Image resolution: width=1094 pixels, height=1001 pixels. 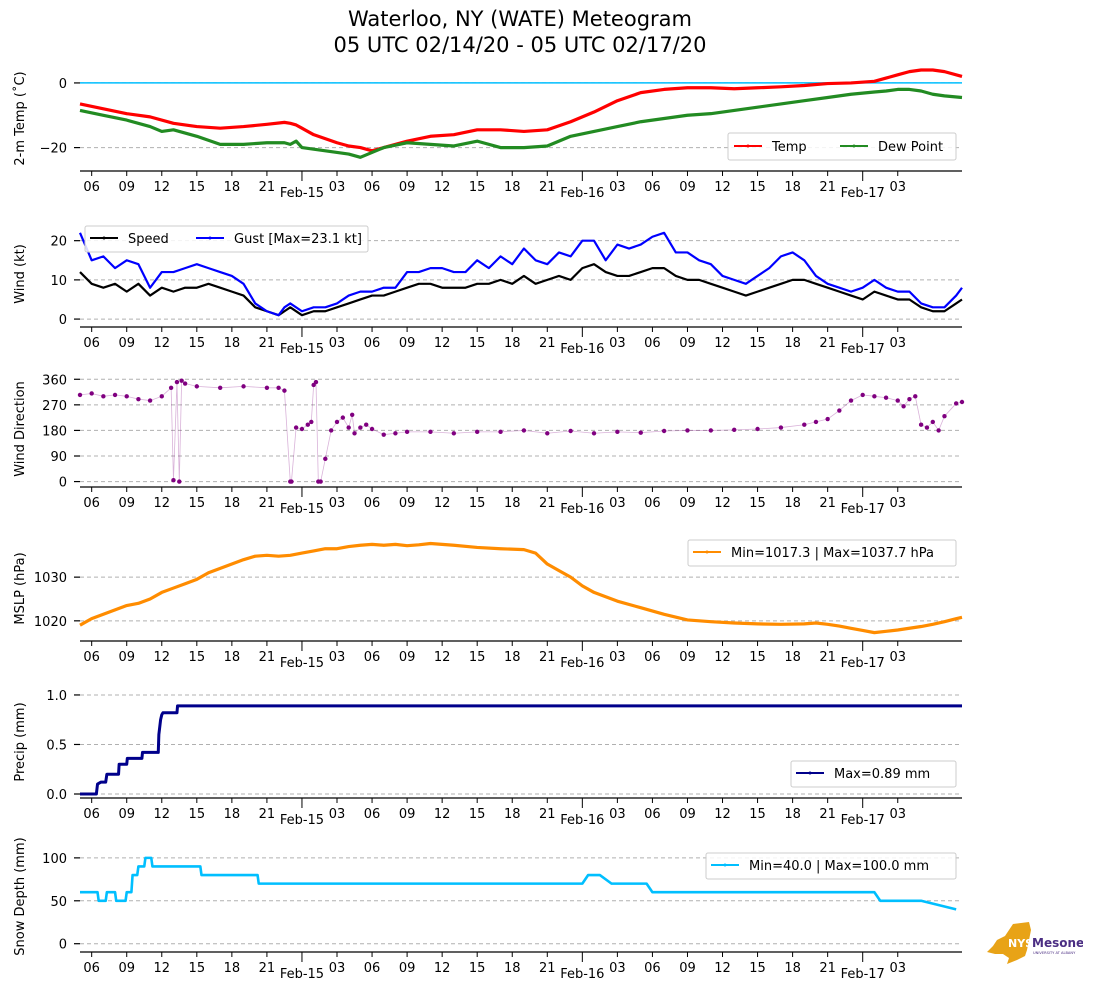 What do you see at coordinates (226, 239) in the screenshot?
I see `legend-box` at bounding box center [226, 239].